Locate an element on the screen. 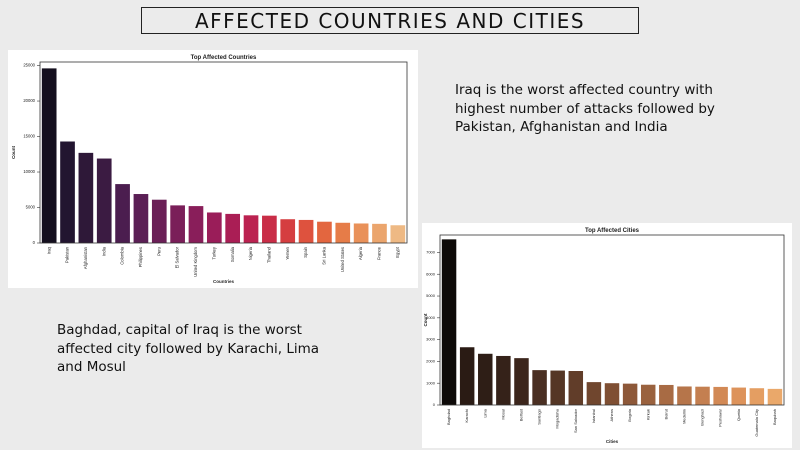  cities-x-tick-label: Lima is located at coordinates (484, 412).